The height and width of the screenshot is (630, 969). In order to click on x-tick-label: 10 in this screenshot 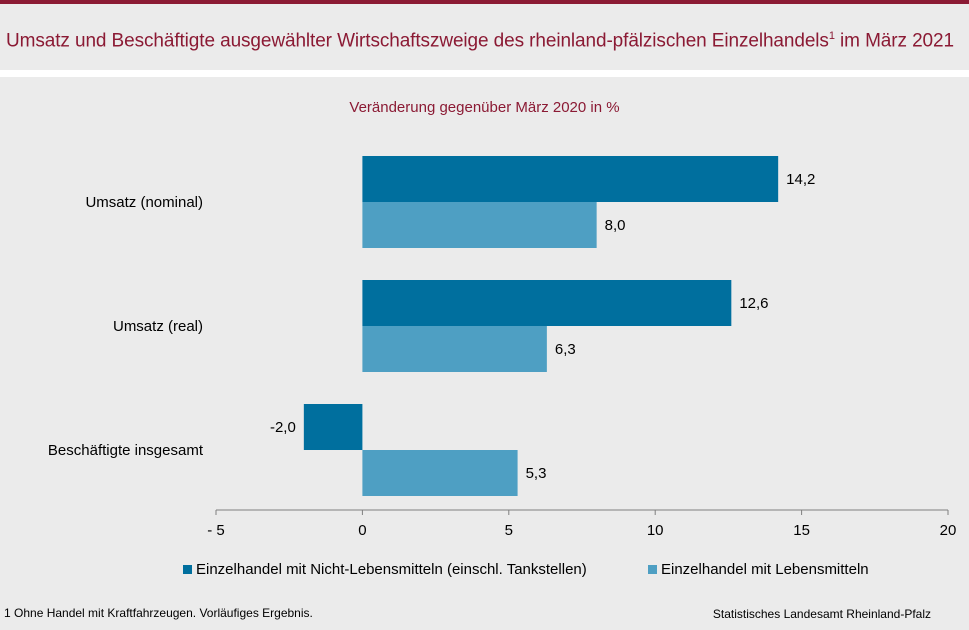, I will do `click(655, 530)`.